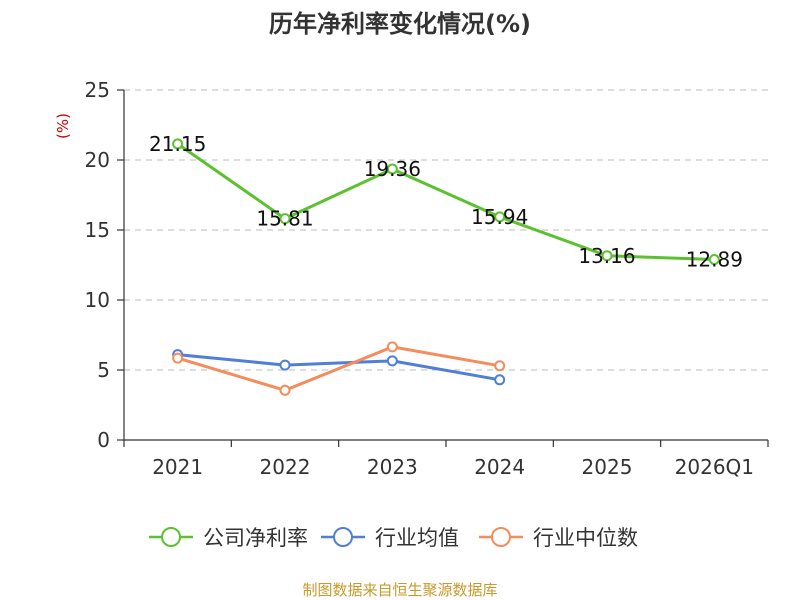  I want to click on legend: 公司净利率 行业均值 行业中位数, so click(393, 538).